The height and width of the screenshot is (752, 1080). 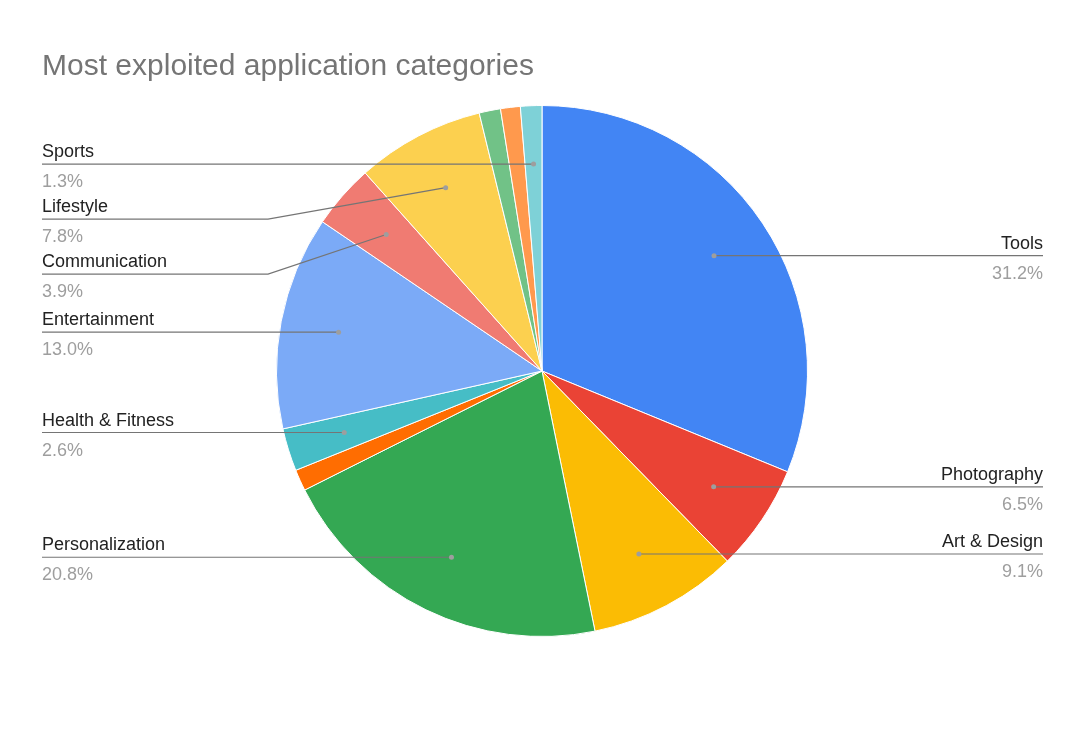 I want to click on data-label: 3.9%, so click(x=63, y=291).